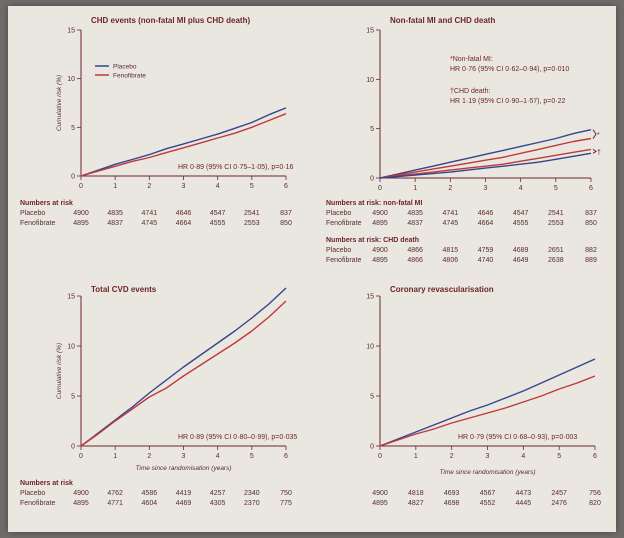  I want to click on risk-cell: 4740, so click(486, 260).